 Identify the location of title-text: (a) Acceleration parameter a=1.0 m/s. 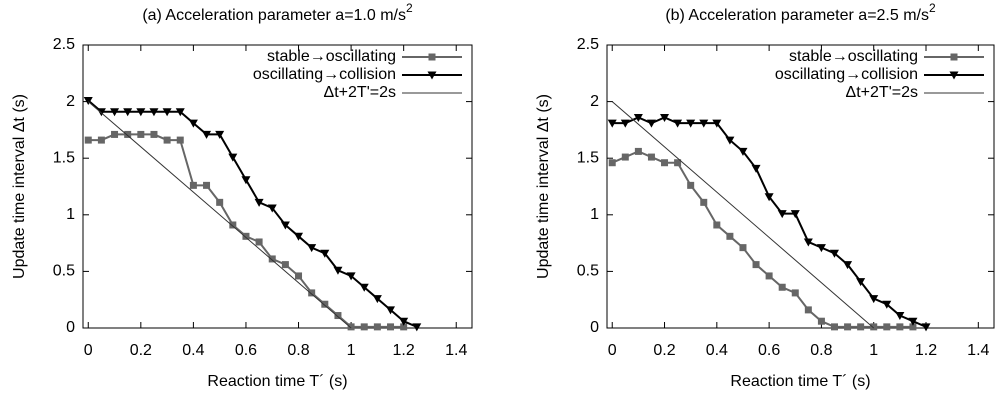
(274, 15).